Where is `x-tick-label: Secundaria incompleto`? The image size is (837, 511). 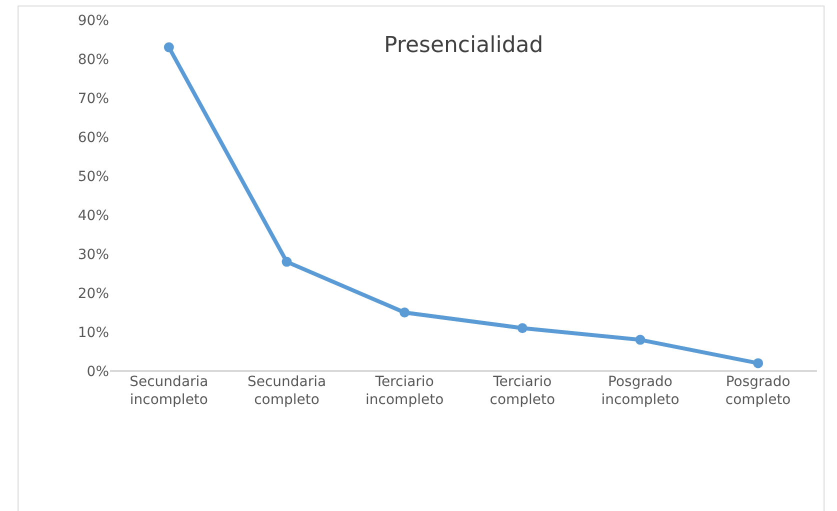
x-tick-label: Secundaria incompleto is located at coordinates (169, 391).